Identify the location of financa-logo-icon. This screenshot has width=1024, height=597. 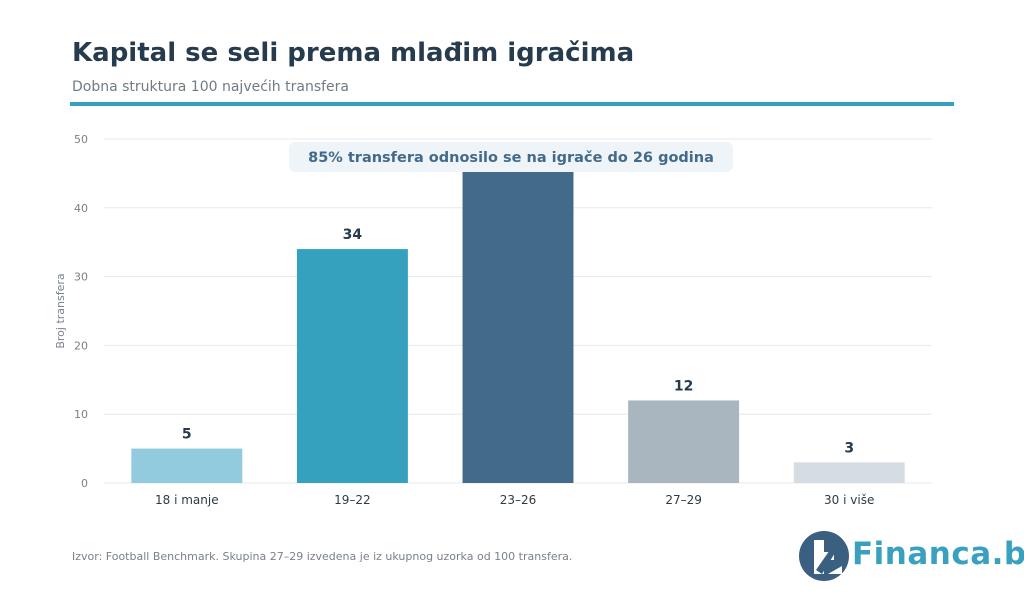
(824, 556).